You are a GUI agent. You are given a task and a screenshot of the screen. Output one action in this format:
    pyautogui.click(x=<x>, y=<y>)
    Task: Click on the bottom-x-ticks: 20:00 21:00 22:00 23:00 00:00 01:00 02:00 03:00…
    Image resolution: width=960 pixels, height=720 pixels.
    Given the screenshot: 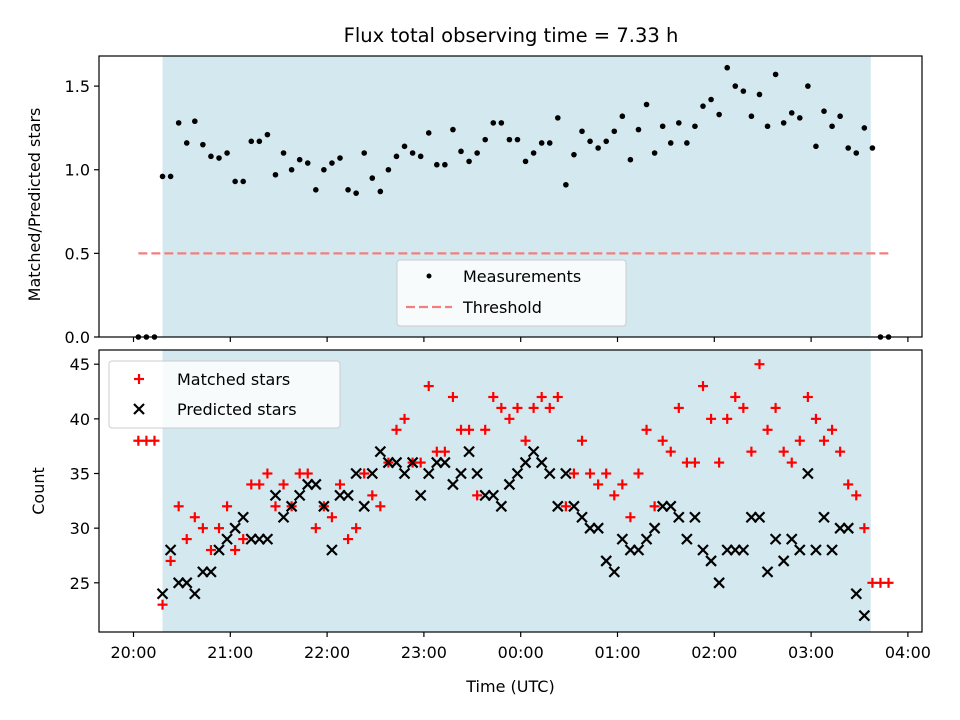 What is the action you would take?
    pyautogui.click(x=520, y=647)
    